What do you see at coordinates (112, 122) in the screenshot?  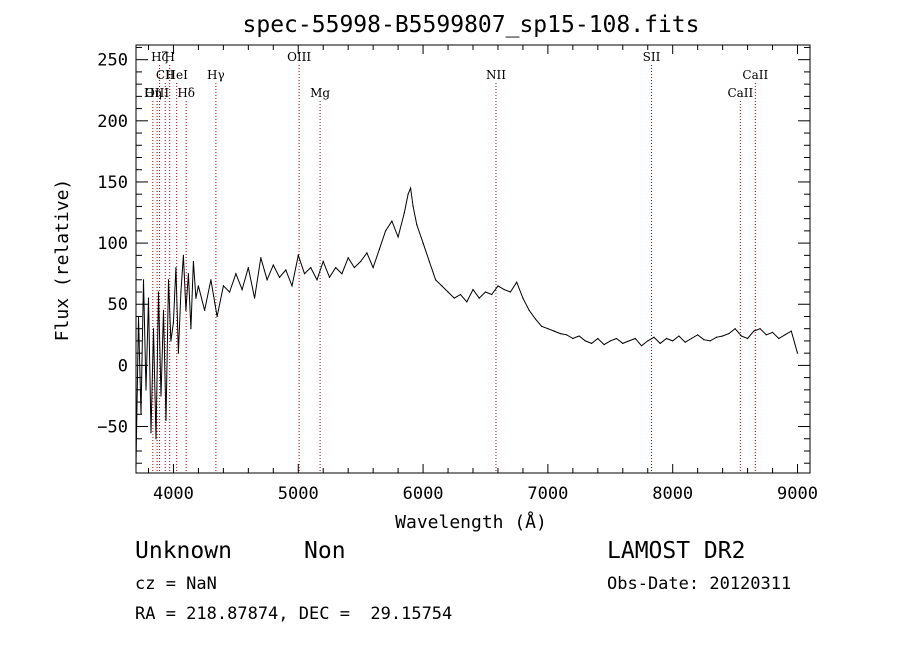 I see `y-tick-label: 200` at bounding box center [112, 122].